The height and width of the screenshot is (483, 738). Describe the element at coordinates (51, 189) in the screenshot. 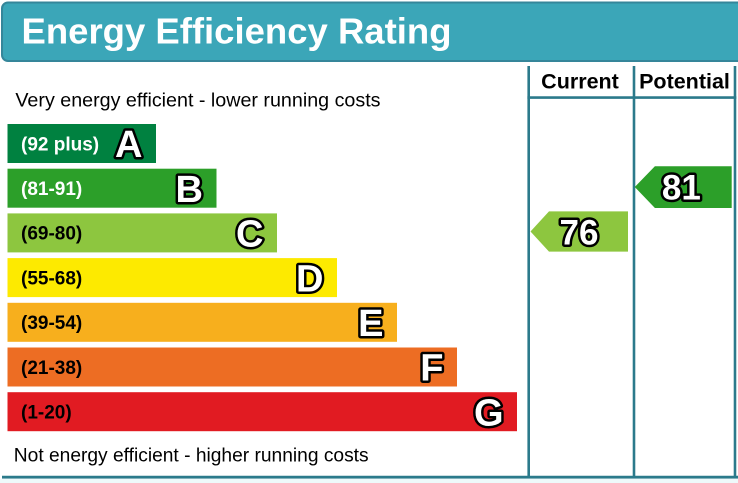

I see `svg-text: (81-91)` at that location.